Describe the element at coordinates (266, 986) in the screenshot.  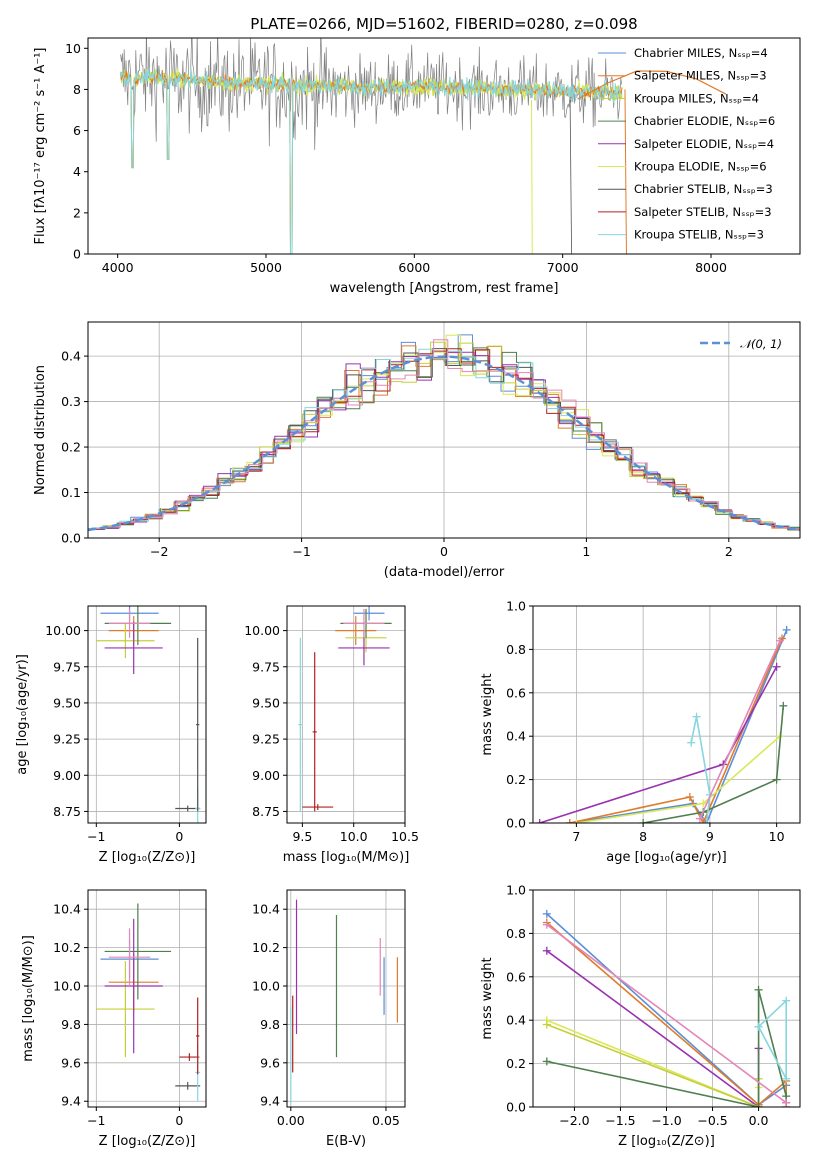
I see `y-tick-label: 10.0` at that location.